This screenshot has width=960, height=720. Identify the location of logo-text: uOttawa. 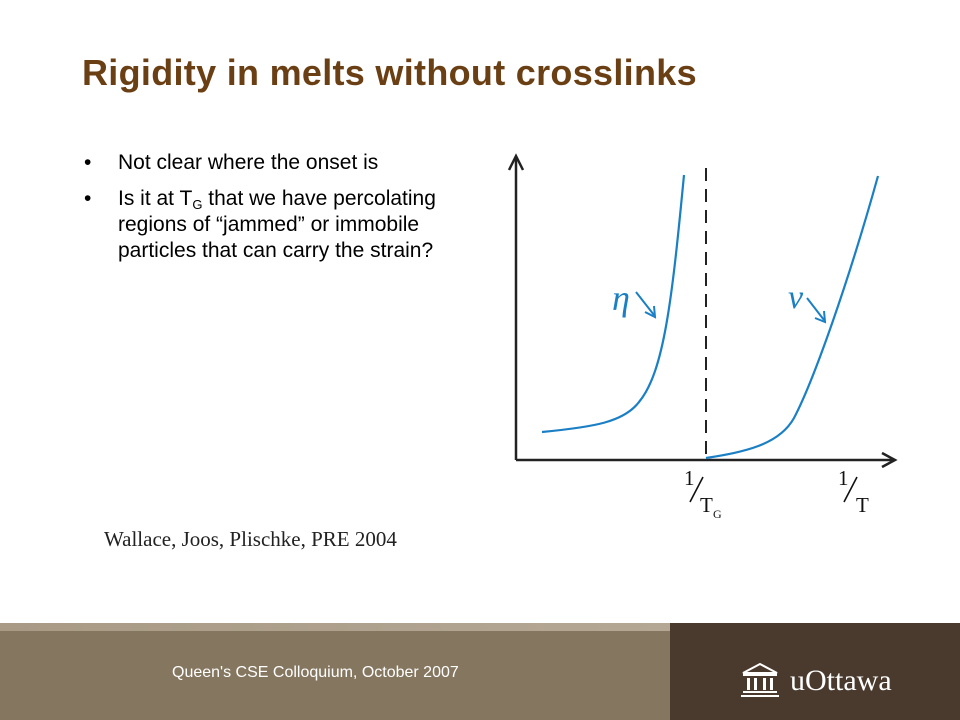
(841, 680).